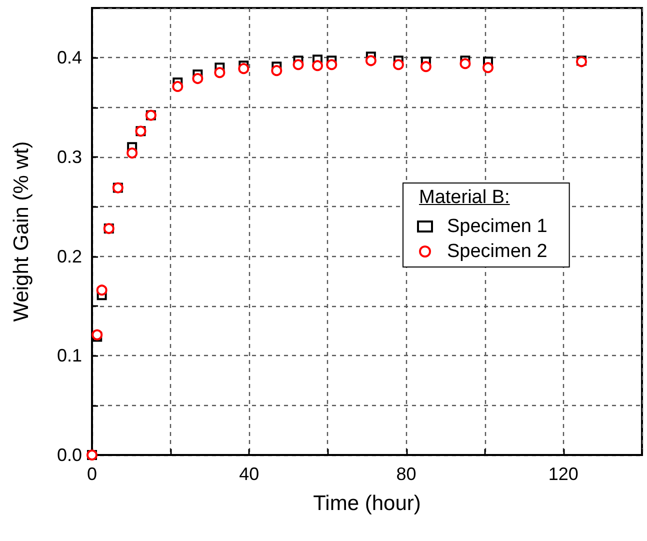  What do you see at coordinates (367, 503) in the screenshot?
I see `x-axis-title: Time (hour)` at bounding box center [367, 503].